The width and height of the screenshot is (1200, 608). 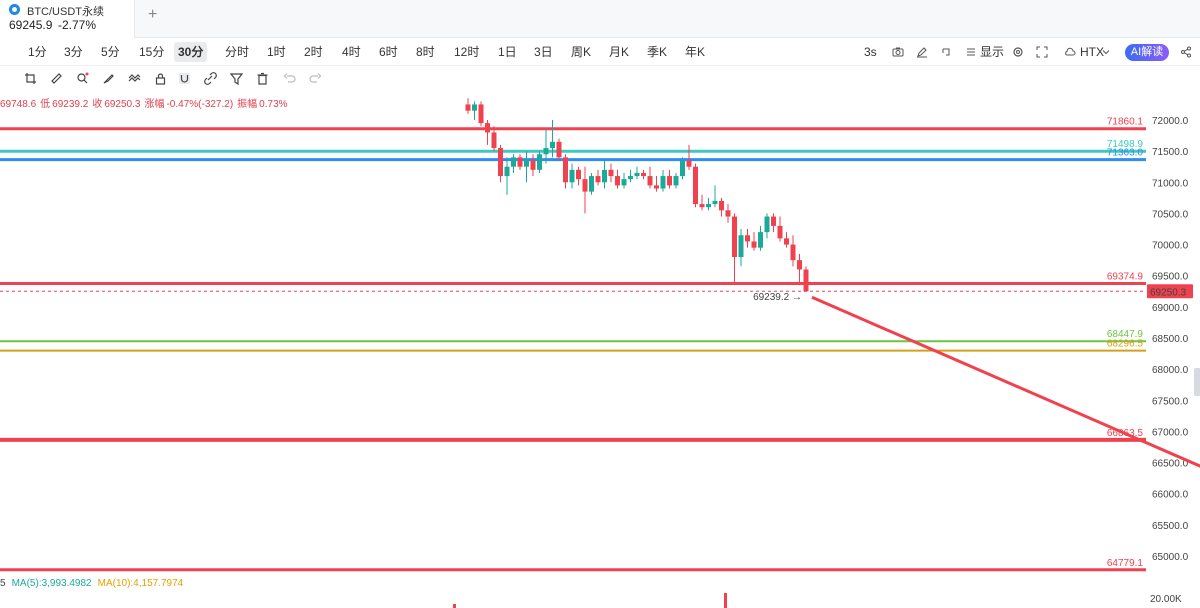 What do you see at coordinates (82, 78) in the screenshot?
I see `magnifier-tool-icon` at bounding box center [82, 78].